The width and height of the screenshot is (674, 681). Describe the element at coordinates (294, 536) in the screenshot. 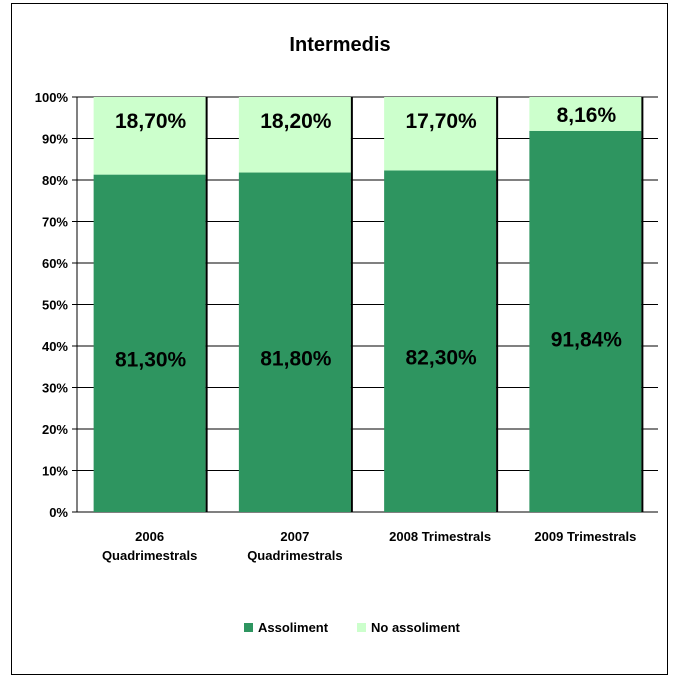

I see `x-tick-label: 2007` at that location.